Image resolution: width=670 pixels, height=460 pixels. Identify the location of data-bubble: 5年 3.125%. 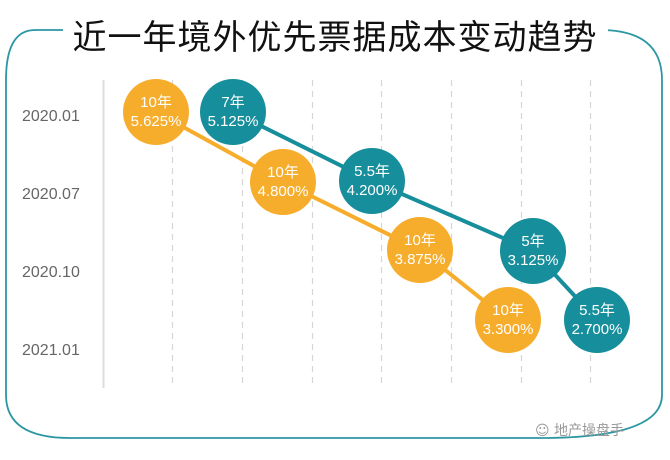
(533, 251).